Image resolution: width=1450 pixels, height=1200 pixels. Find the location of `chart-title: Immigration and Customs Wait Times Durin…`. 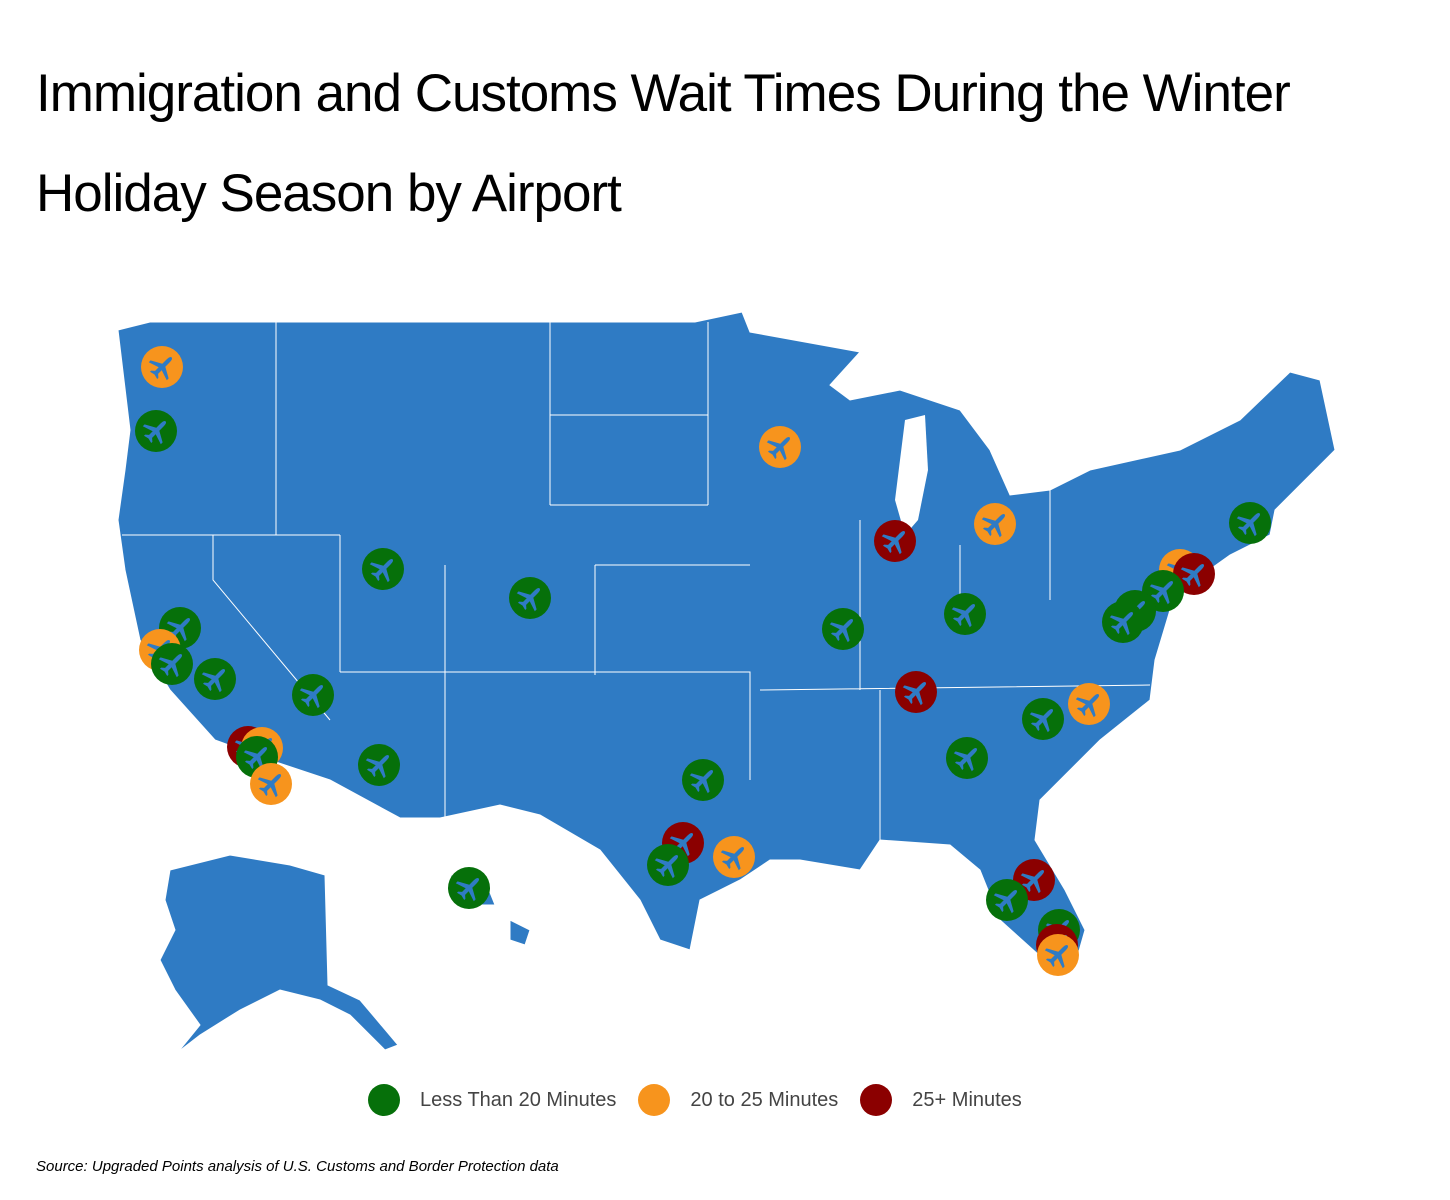

chart-title: Immigration and Customs Wait Times Durin… is located at coordinates (663, 143).